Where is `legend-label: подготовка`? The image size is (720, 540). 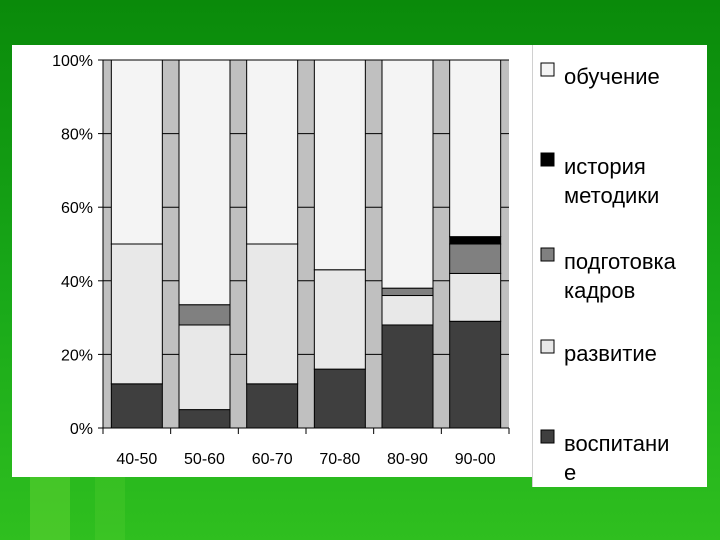 legend-label: подготовка is located at coordinates (620, 261).